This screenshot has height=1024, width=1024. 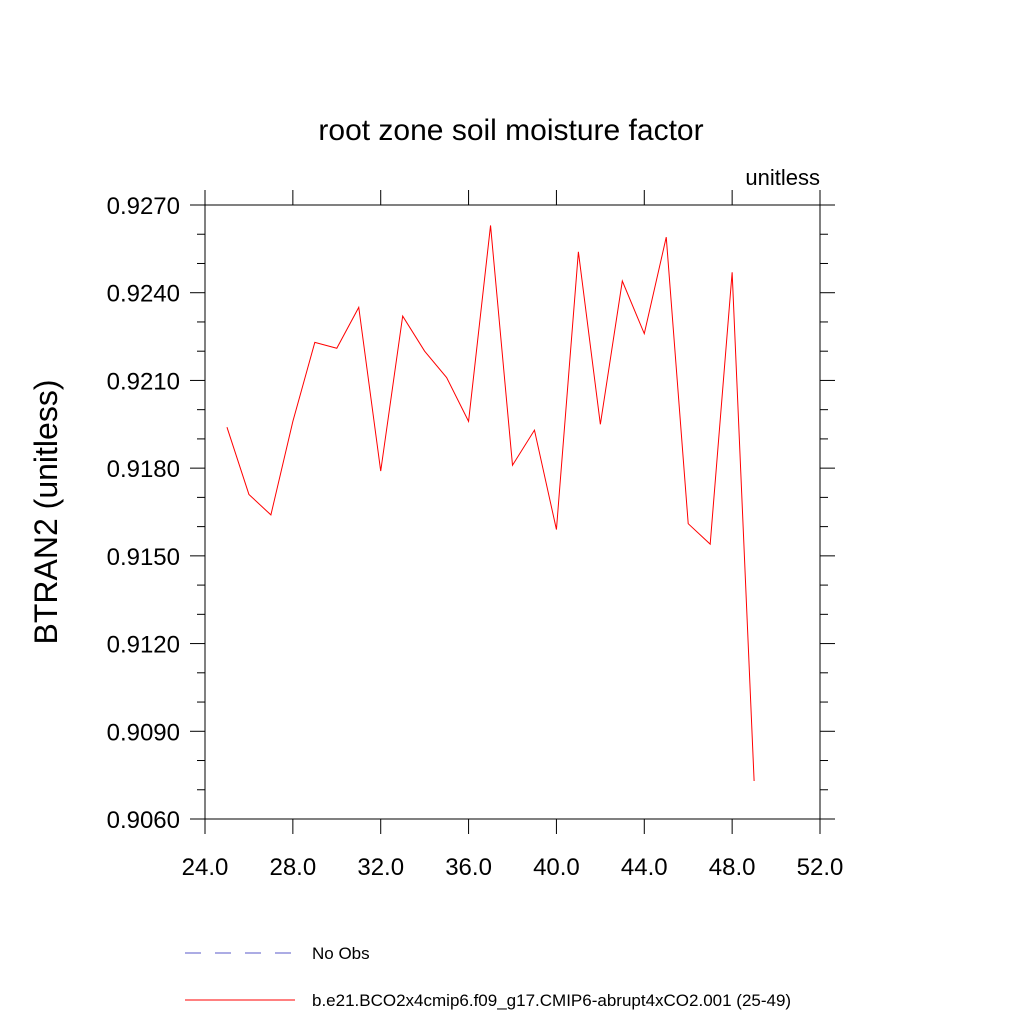 What do you see at coordinates (143, 381) in the screenshot?
I see `y-tick-label: 0.9210` at bounding box center [143, 381].